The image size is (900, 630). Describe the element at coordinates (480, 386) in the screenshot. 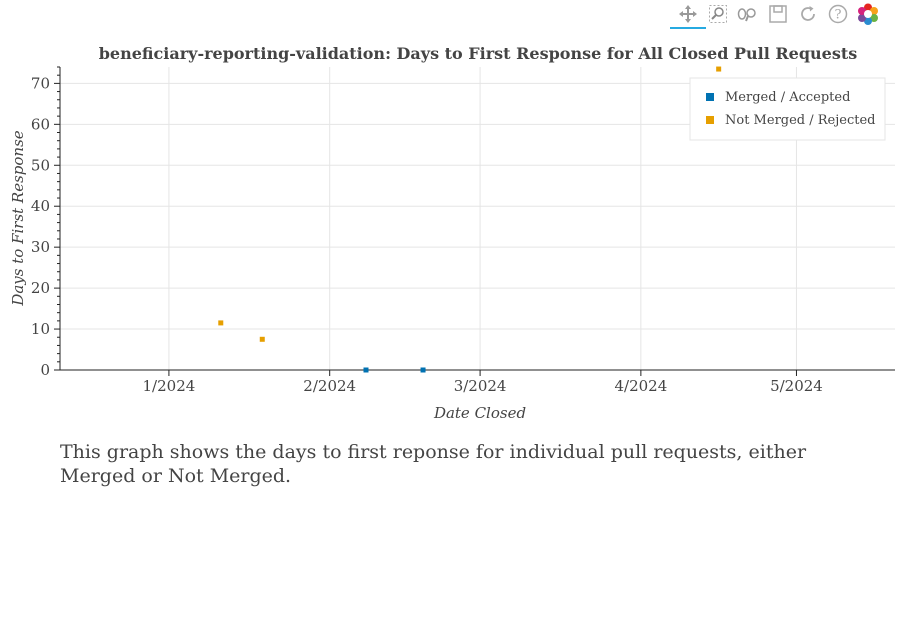

I see `x-tick-label: 3/2024` at that location.